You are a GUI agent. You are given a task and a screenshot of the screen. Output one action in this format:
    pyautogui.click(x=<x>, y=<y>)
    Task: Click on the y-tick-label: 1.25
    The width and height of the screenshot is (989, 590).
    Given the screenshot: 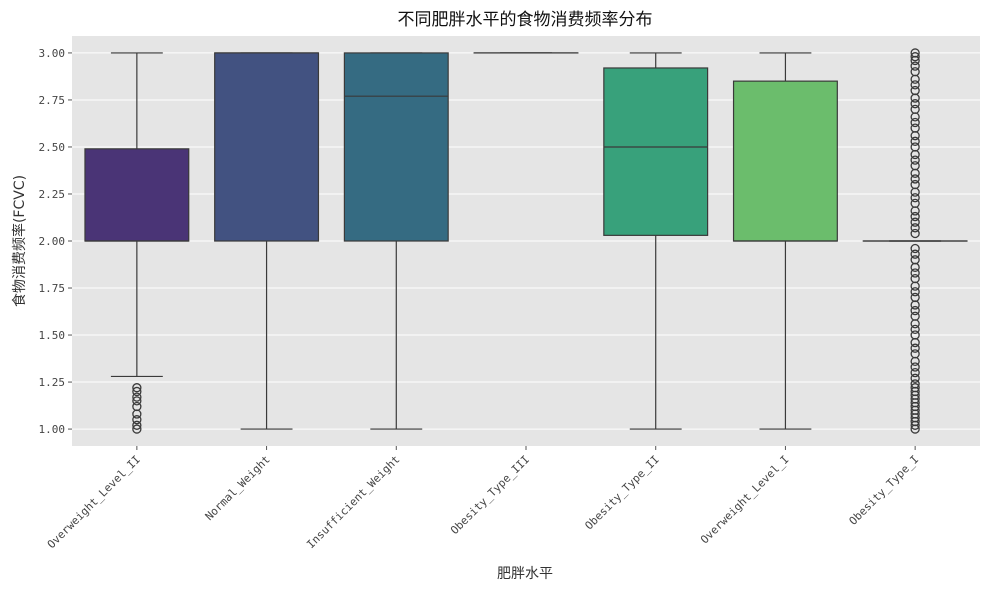 What is the action you would take?
    pyautogui.click(x=52, y=382)
    